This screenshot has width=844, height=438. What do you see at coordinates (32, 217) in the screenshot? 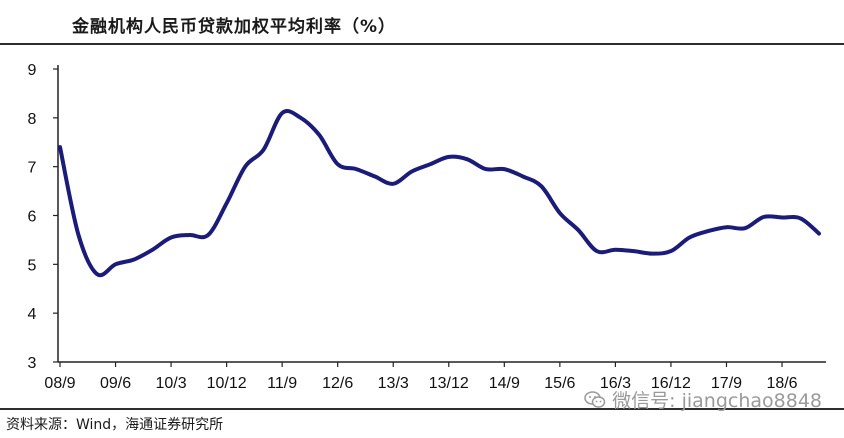
I see `y-tick-label: 6` at bounding box center [32, 217].